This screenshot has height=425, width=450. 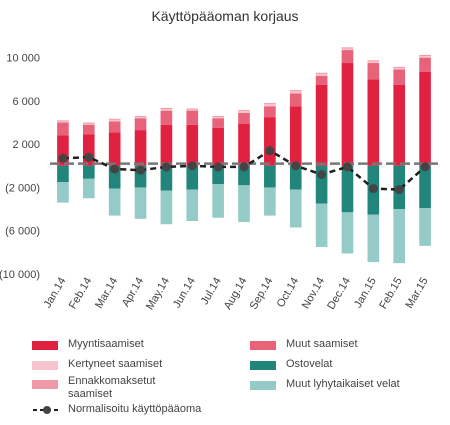 I want to click on legend-item-ostovelat: Ostovelat, so click(x=350, y=365).